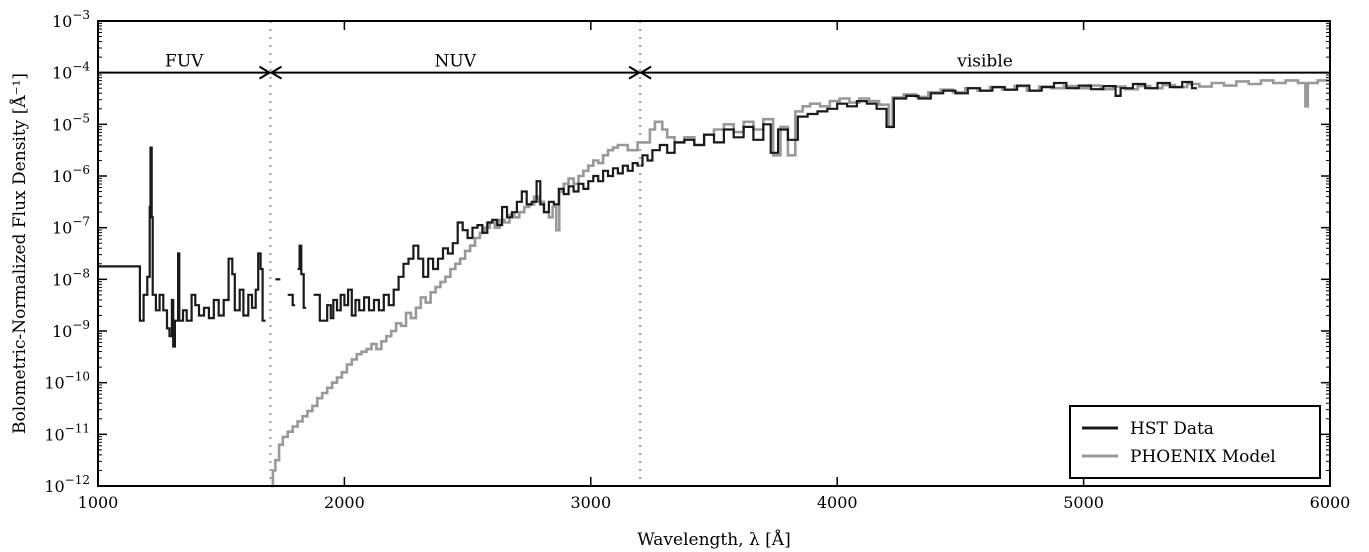  I want to click on region-label-2: visible, so click(984, 62).